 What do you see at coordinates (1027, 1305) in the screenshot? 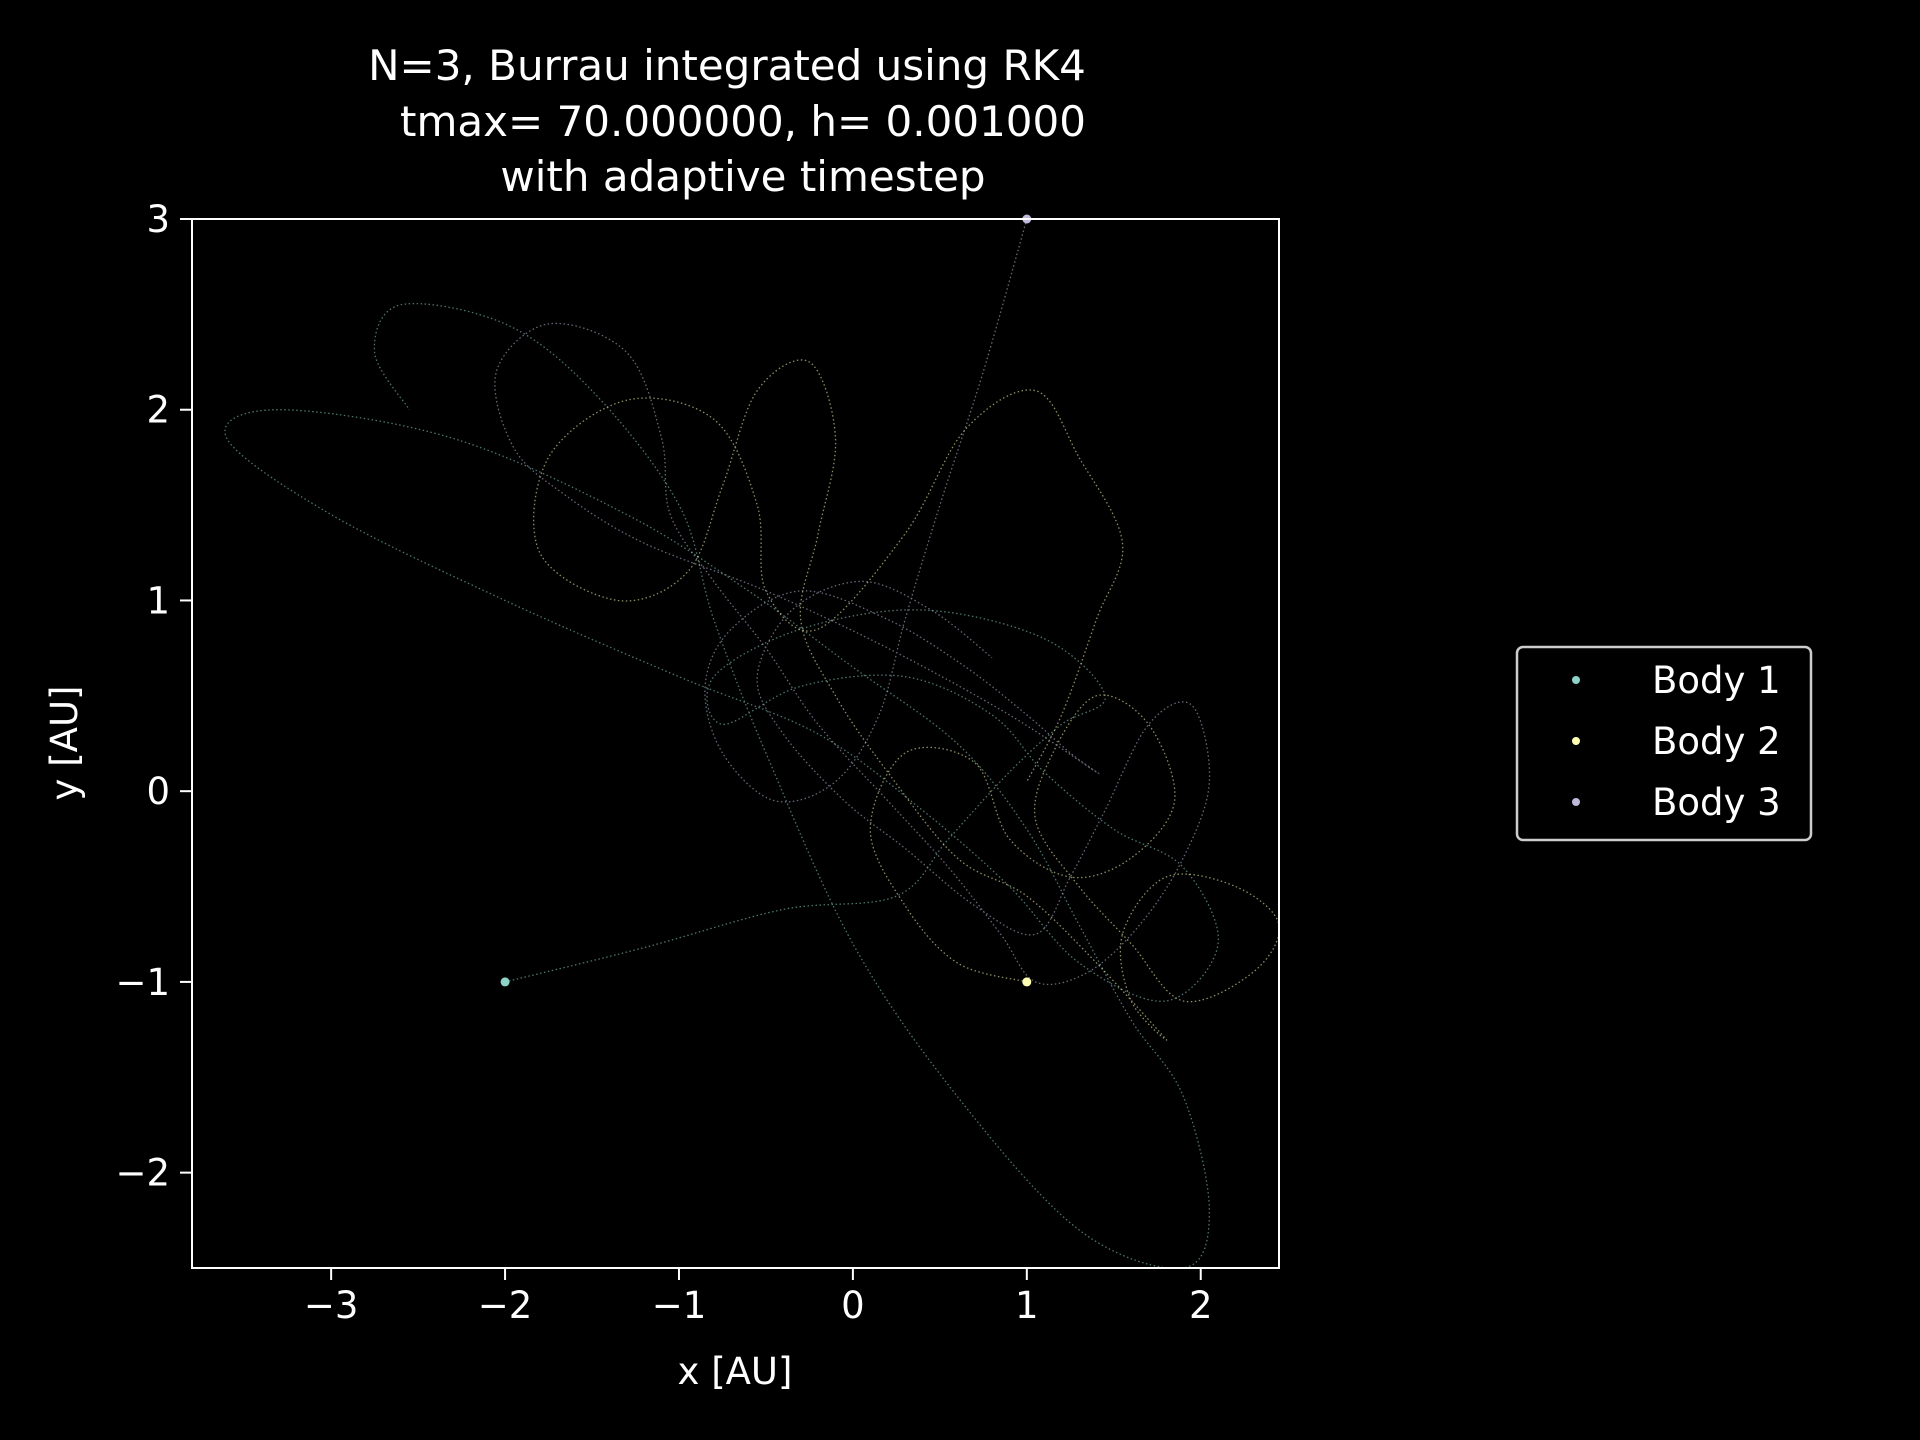
I see `x-tick-label: 1` at bounding box center [1027, 1305].